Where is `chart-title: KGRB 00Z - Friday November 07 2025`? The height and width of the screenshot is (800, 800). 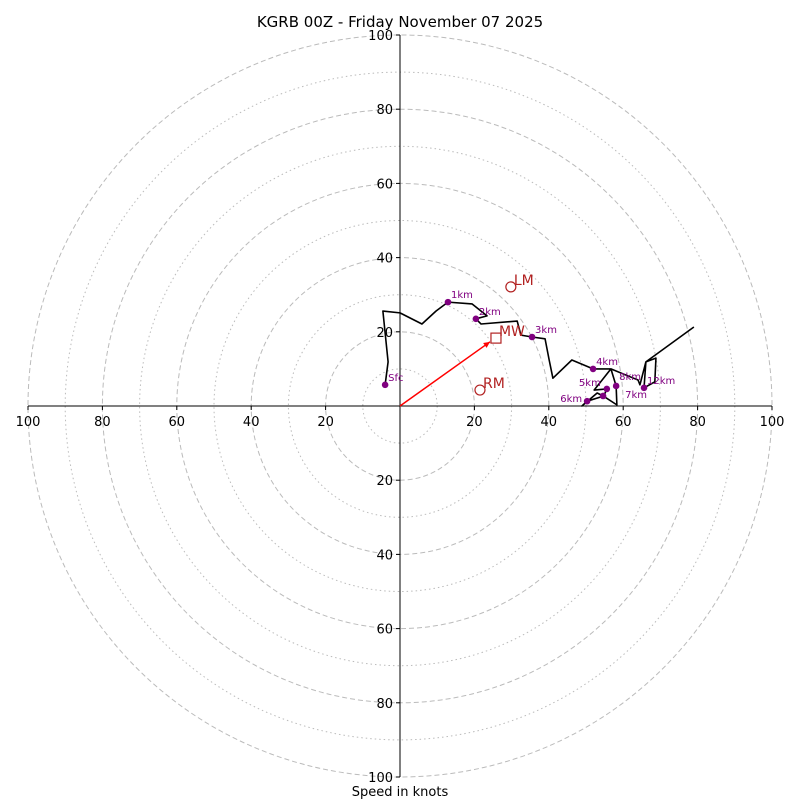
chart-title: KGRB 00Z - Friday November 07 2025 is located at coordinates (400, 22).